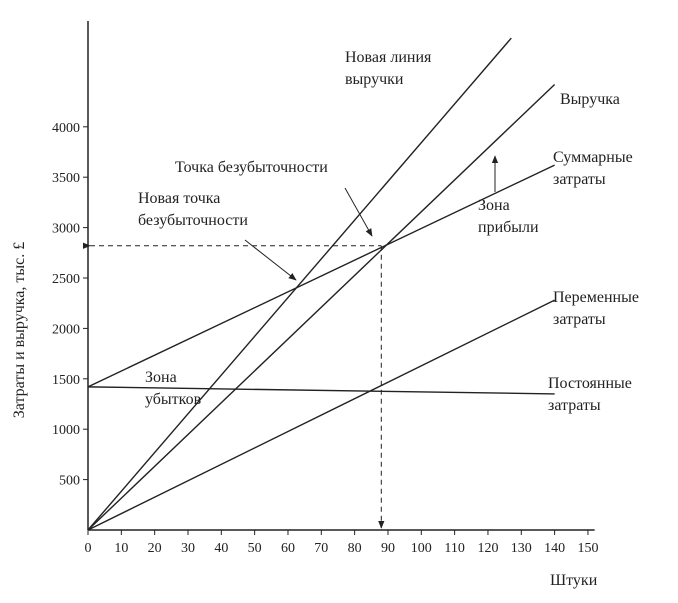 This screenshot has width=678, height=603. I want to click on x-tick-label: 120, so click(487, 548).